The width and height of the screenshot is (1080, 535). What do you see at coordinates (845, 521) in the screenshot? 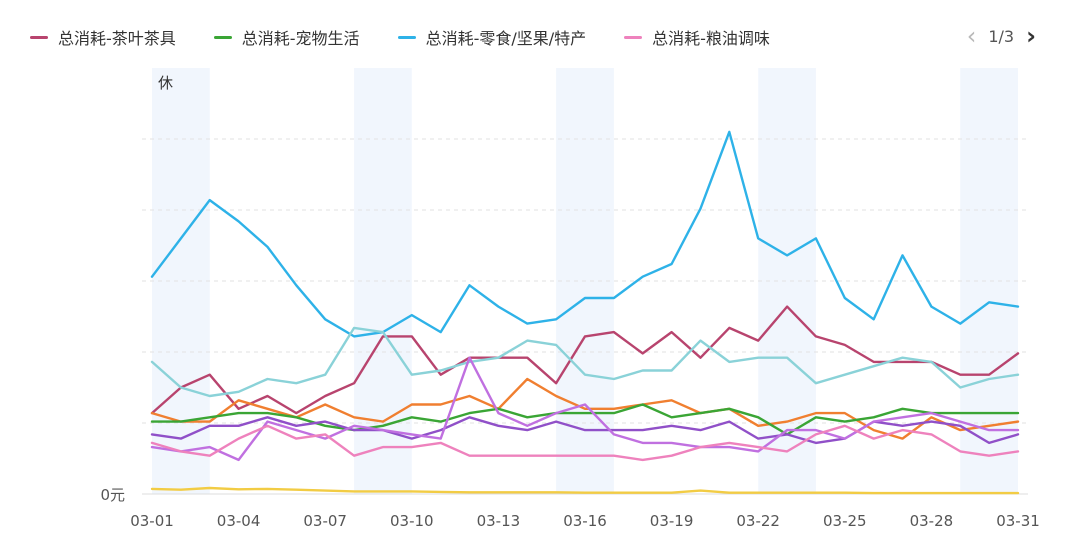
I see `x-tick-label: 03-25` at bounding box center [845, 521].